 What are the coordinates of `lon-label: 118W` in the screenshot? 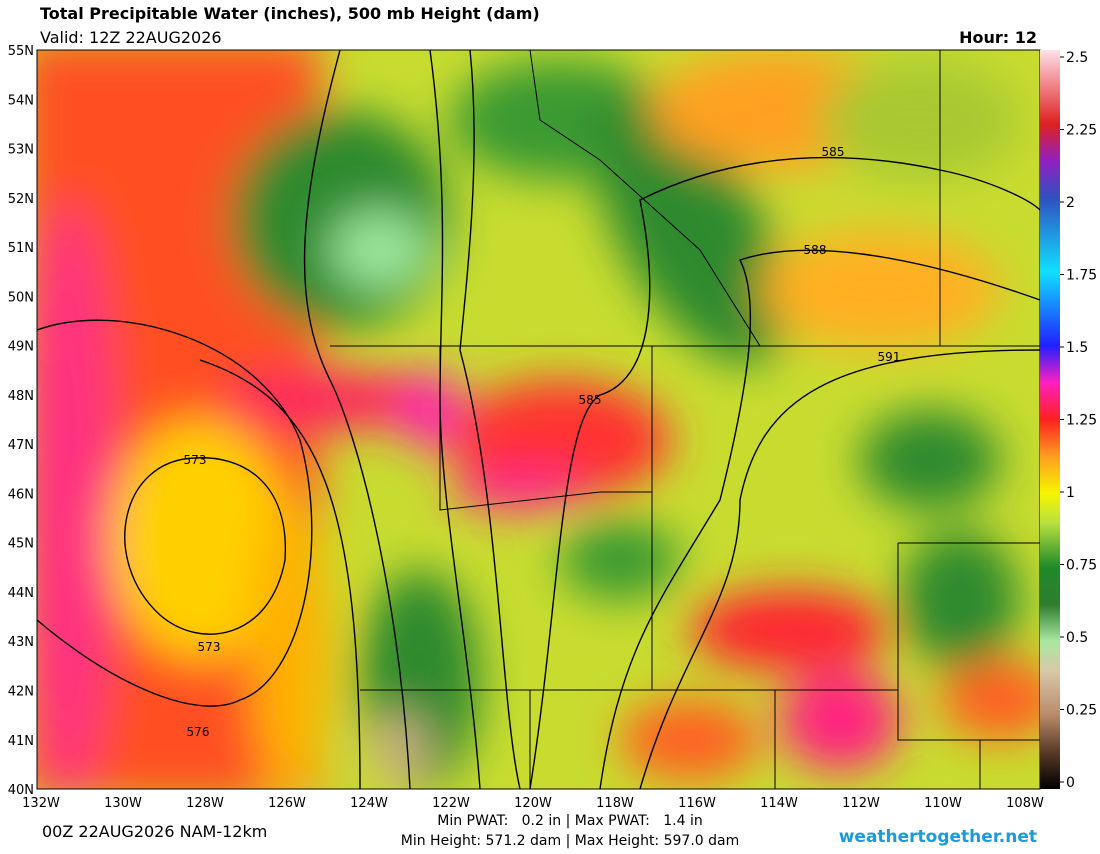 It's located at (615, 803).